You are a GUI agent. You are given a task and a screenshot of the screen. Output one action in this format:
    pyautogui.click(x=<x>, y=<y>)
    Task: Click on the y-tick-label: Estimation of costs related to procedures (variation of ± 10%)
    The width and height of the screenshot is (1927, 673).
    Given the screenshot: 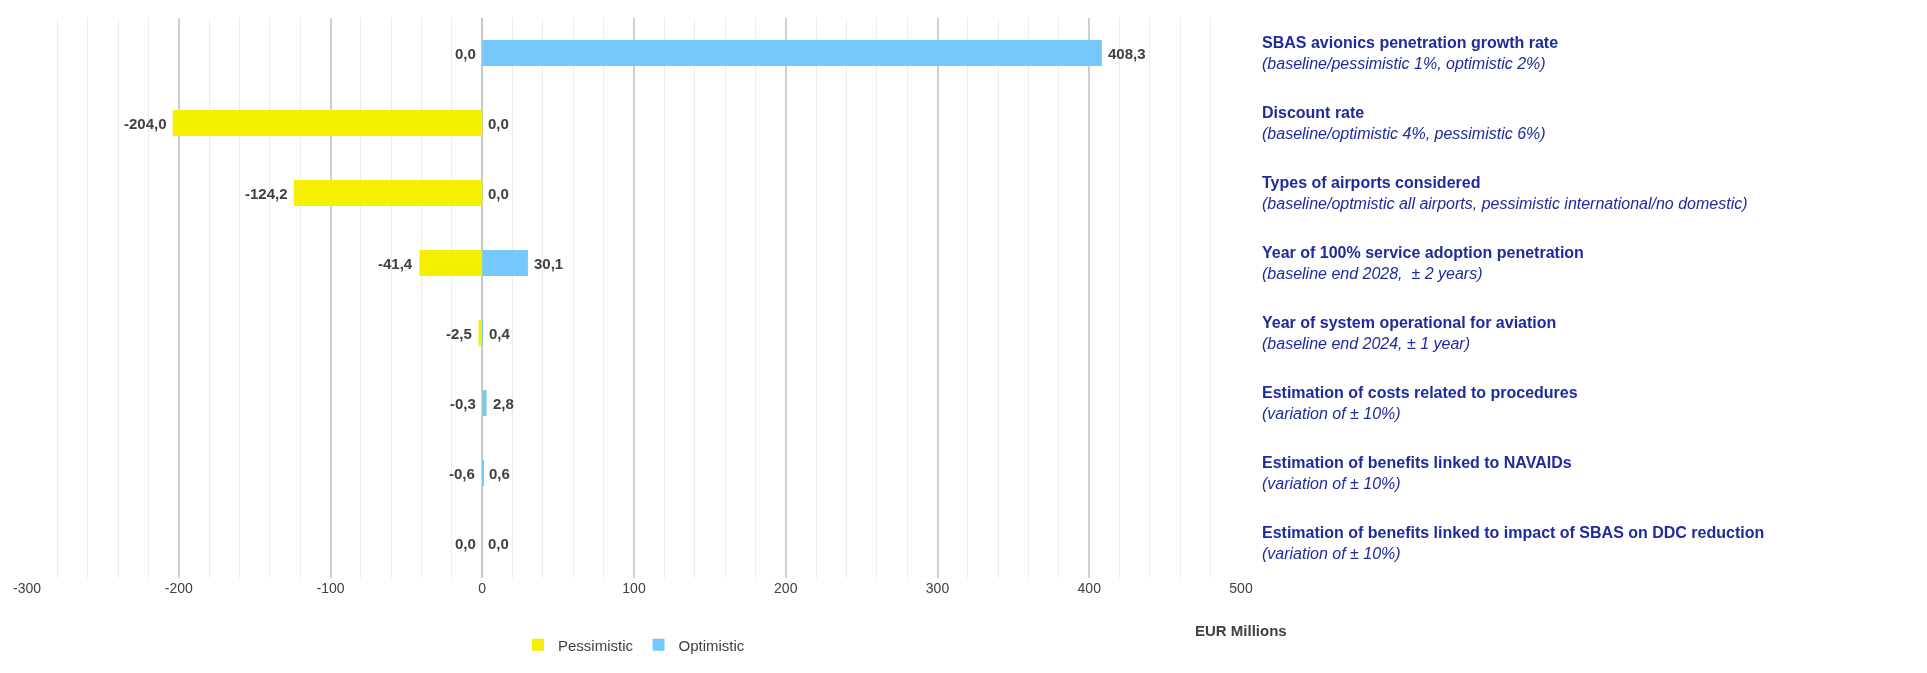 What is the action you would take?
    pyautogui.click(x=1420, y=403)
    